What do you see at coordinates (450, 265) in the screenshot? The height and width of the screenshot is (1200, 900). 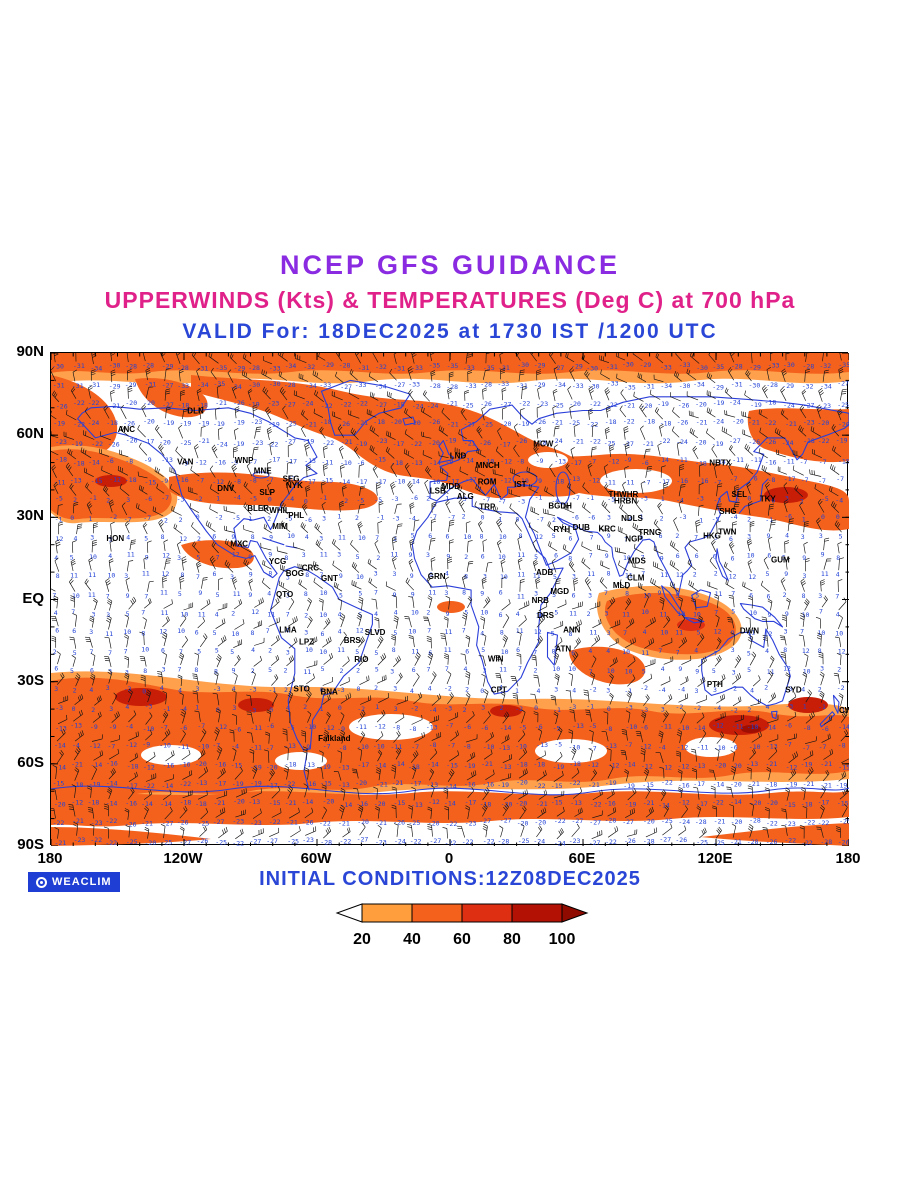 I see `page-title: NCEP GFS GUIDANCE` at bounding box center [450, 265].